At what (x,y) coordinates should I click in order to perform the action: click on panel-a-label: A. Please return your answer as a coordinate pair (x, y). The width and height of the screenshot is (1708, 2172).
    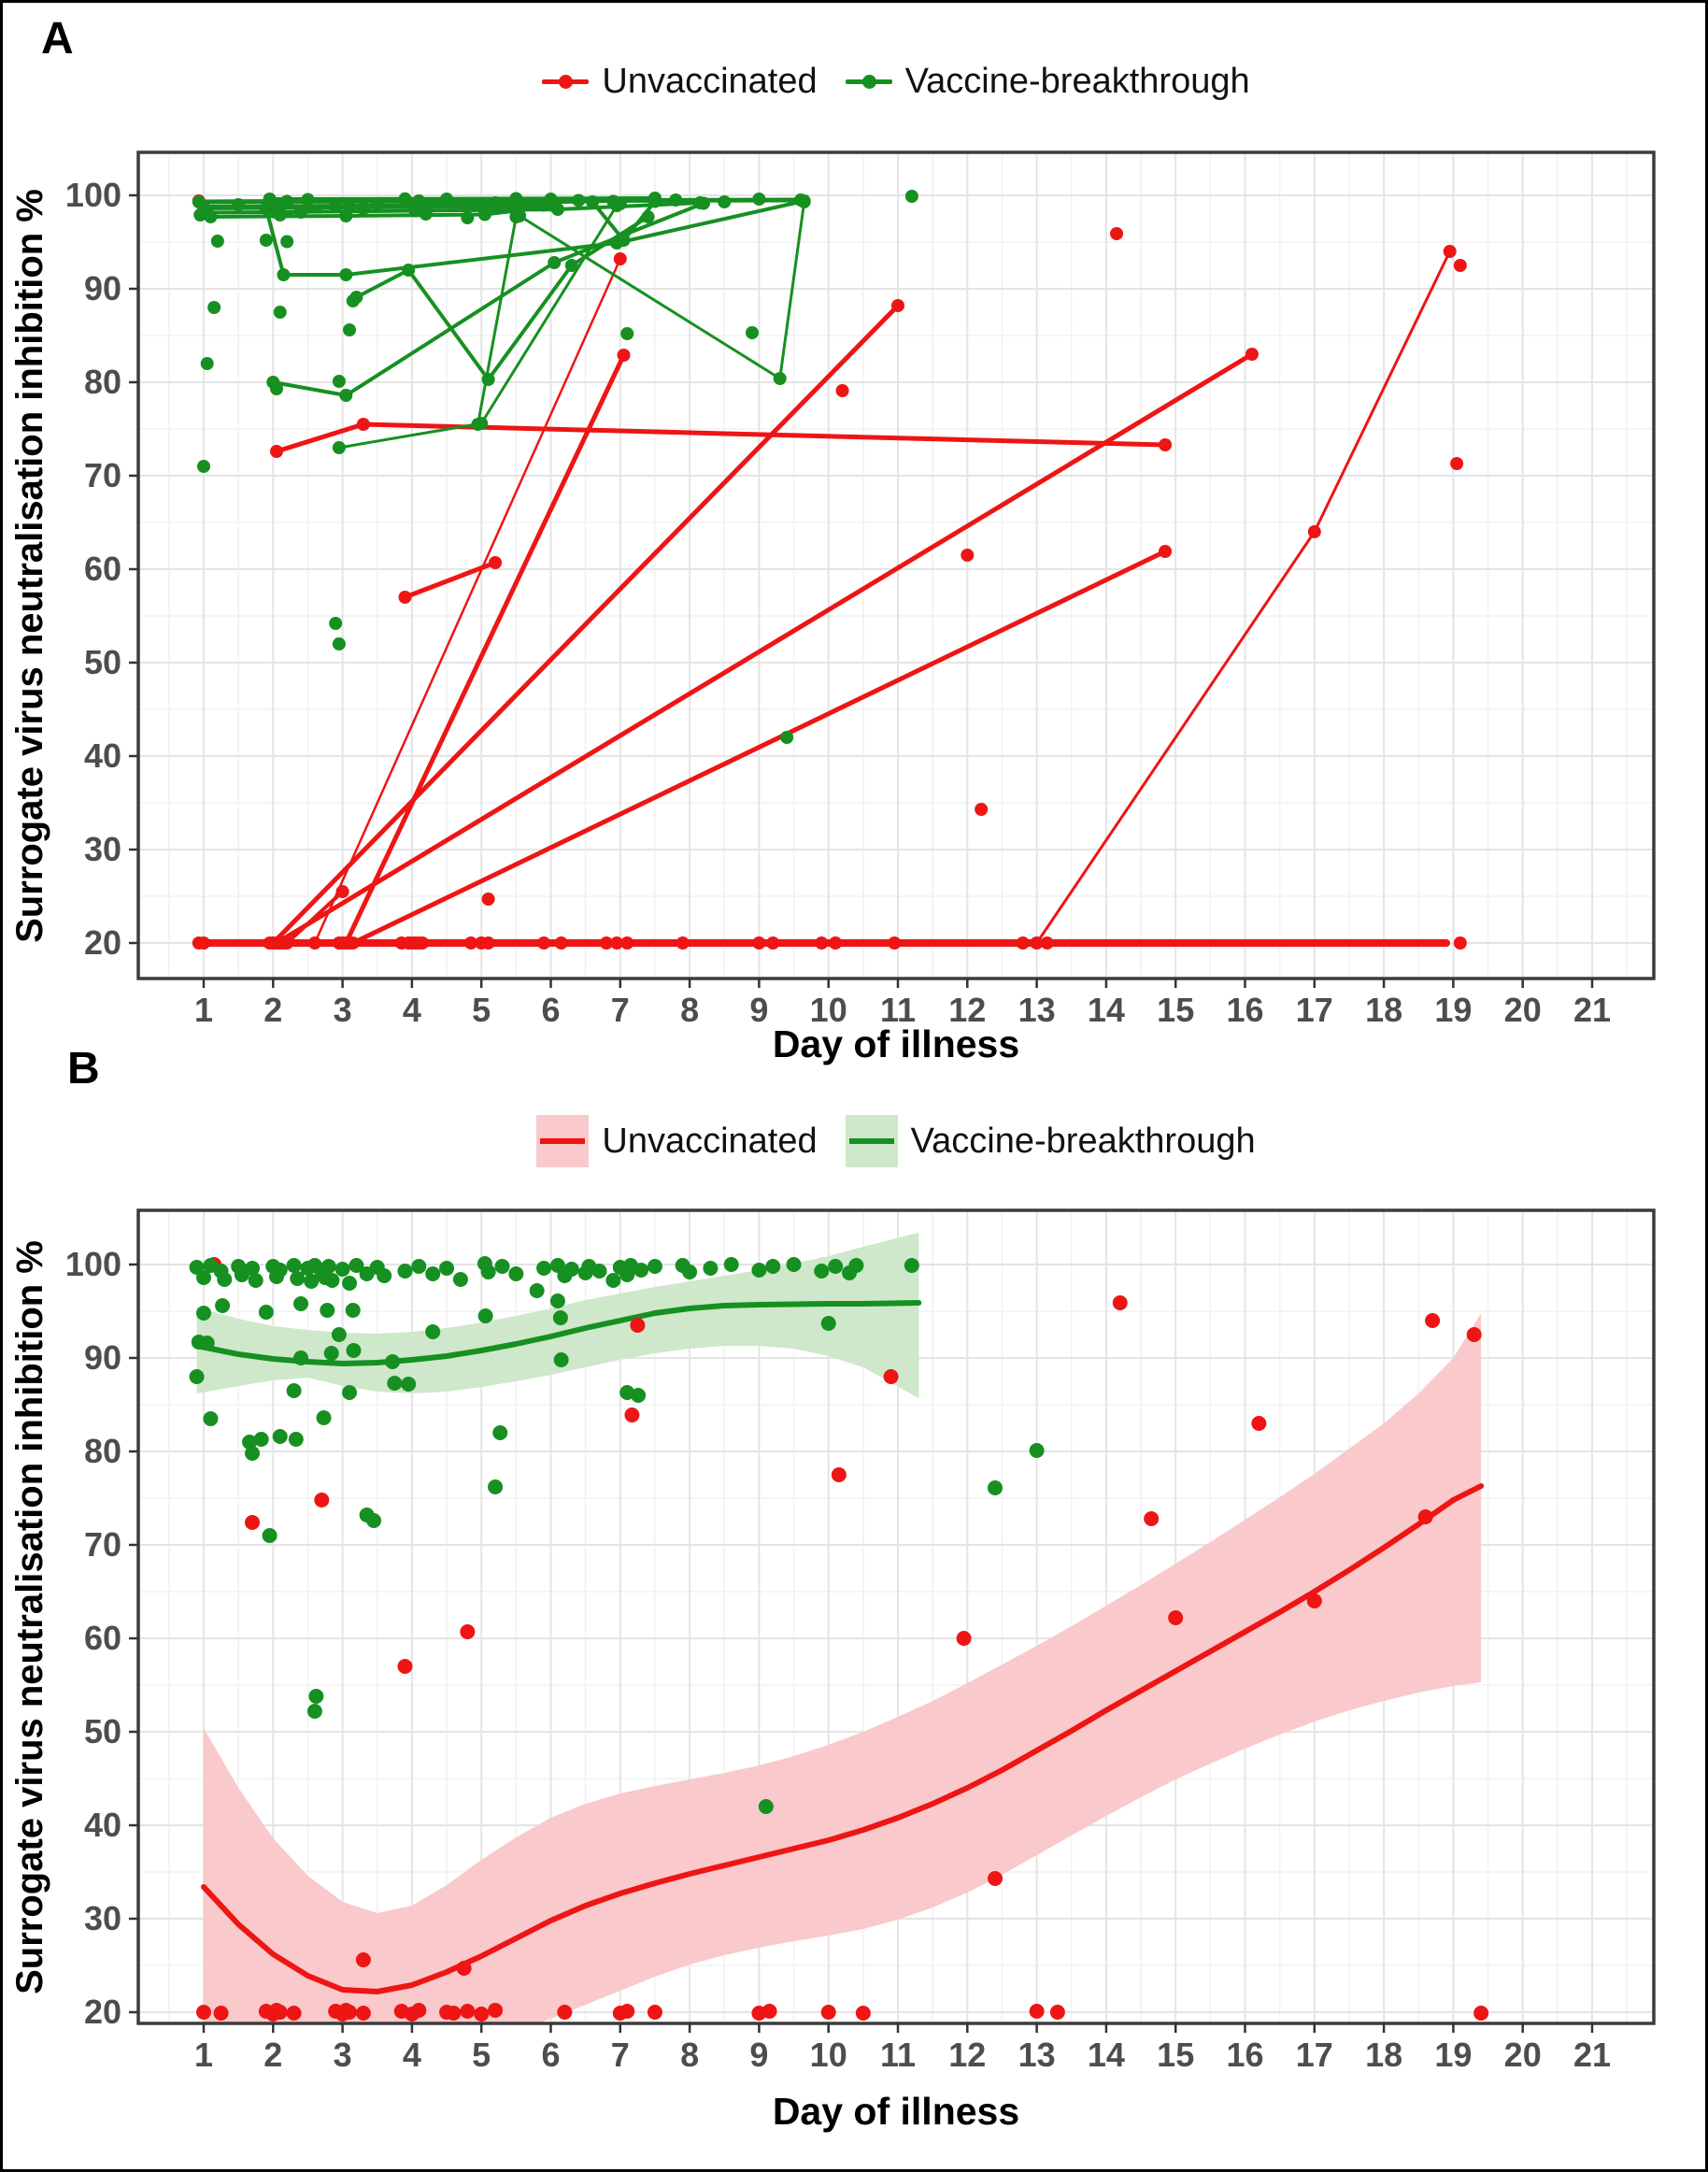
    Looking at the image, I should click on (58, 39).